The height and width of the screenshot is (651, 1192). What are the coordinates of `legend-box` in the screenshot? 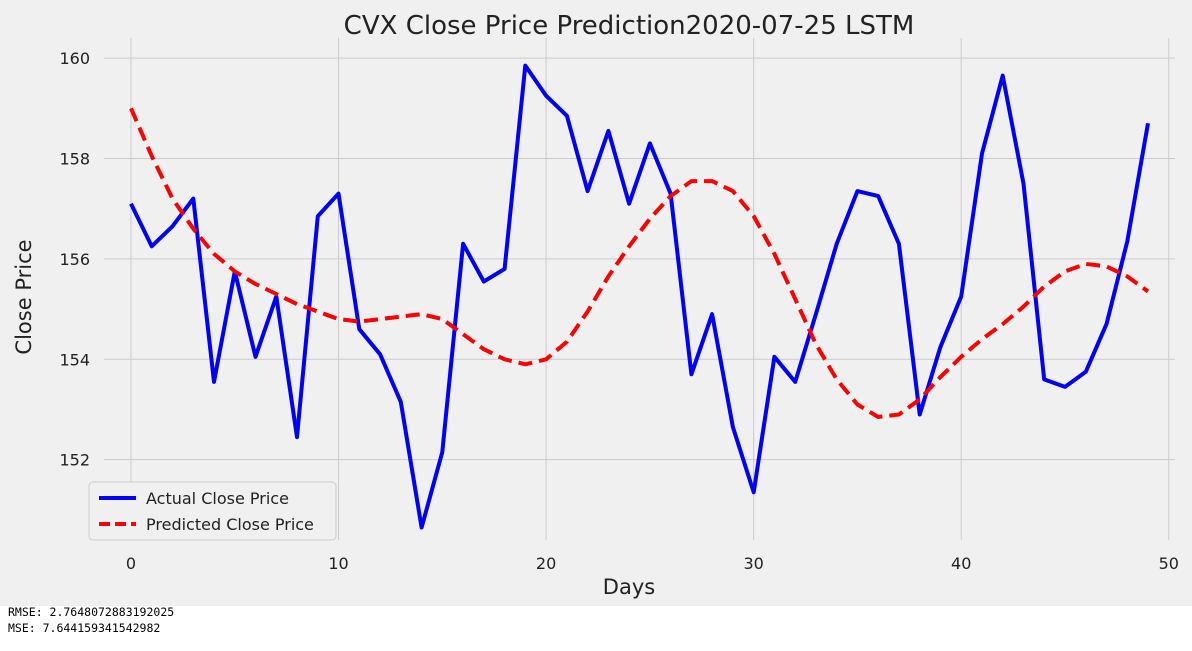 It's located at (212, 511).